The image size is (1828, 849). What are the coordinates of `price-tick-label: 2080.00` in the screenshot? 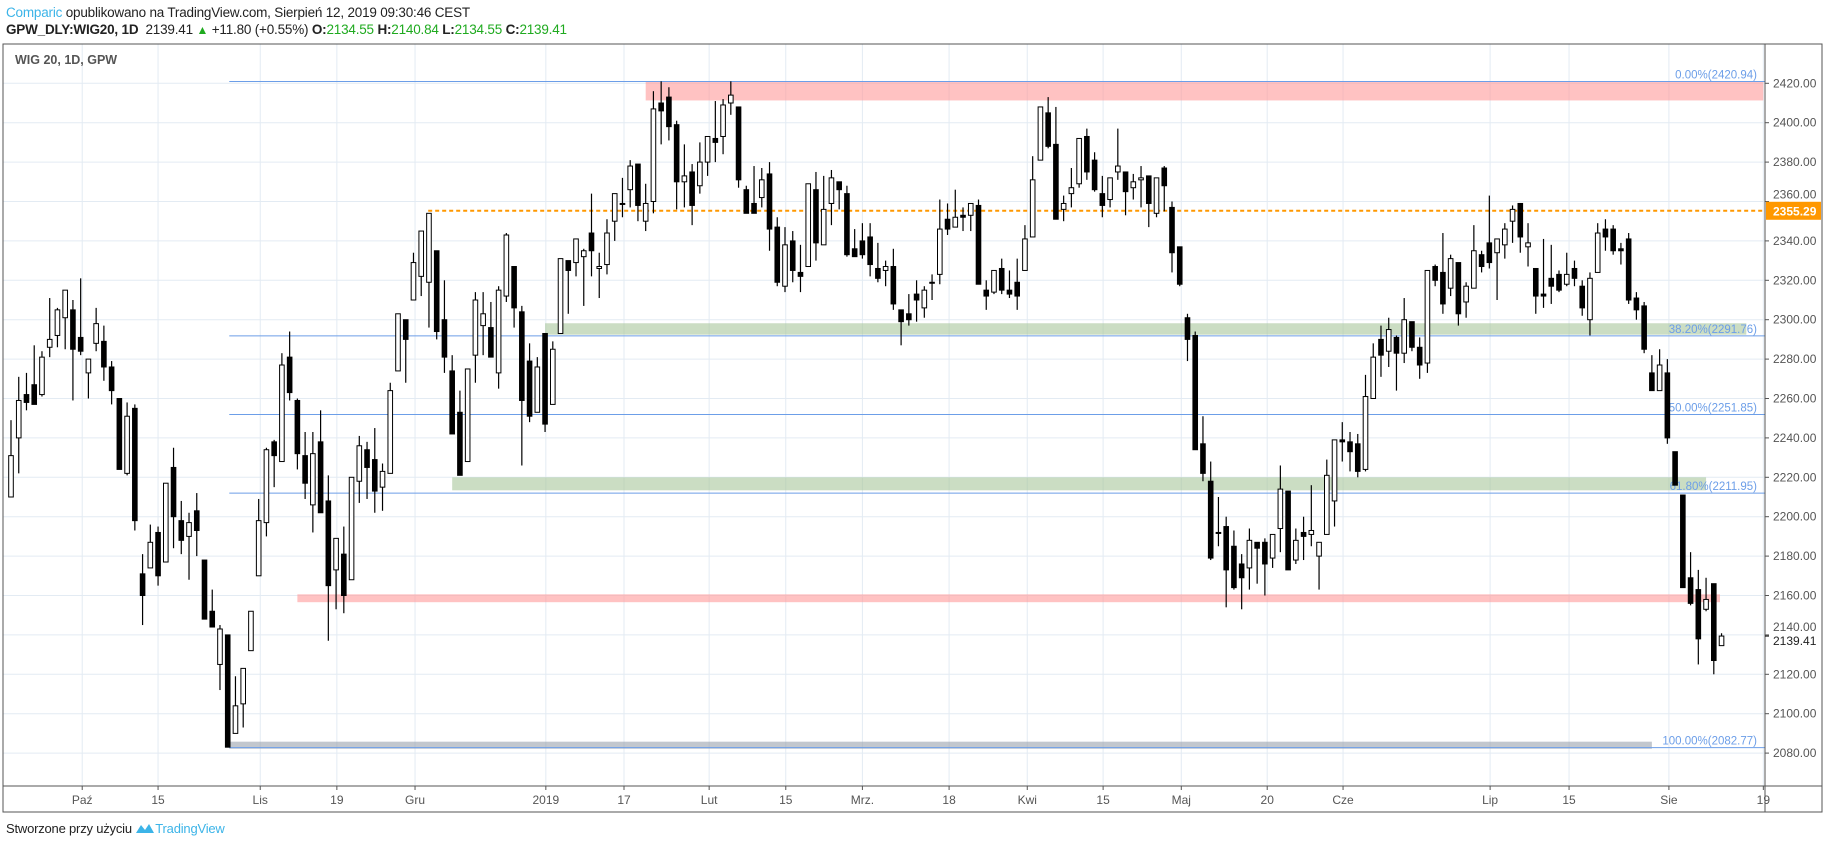 It's located at (1795, 753).